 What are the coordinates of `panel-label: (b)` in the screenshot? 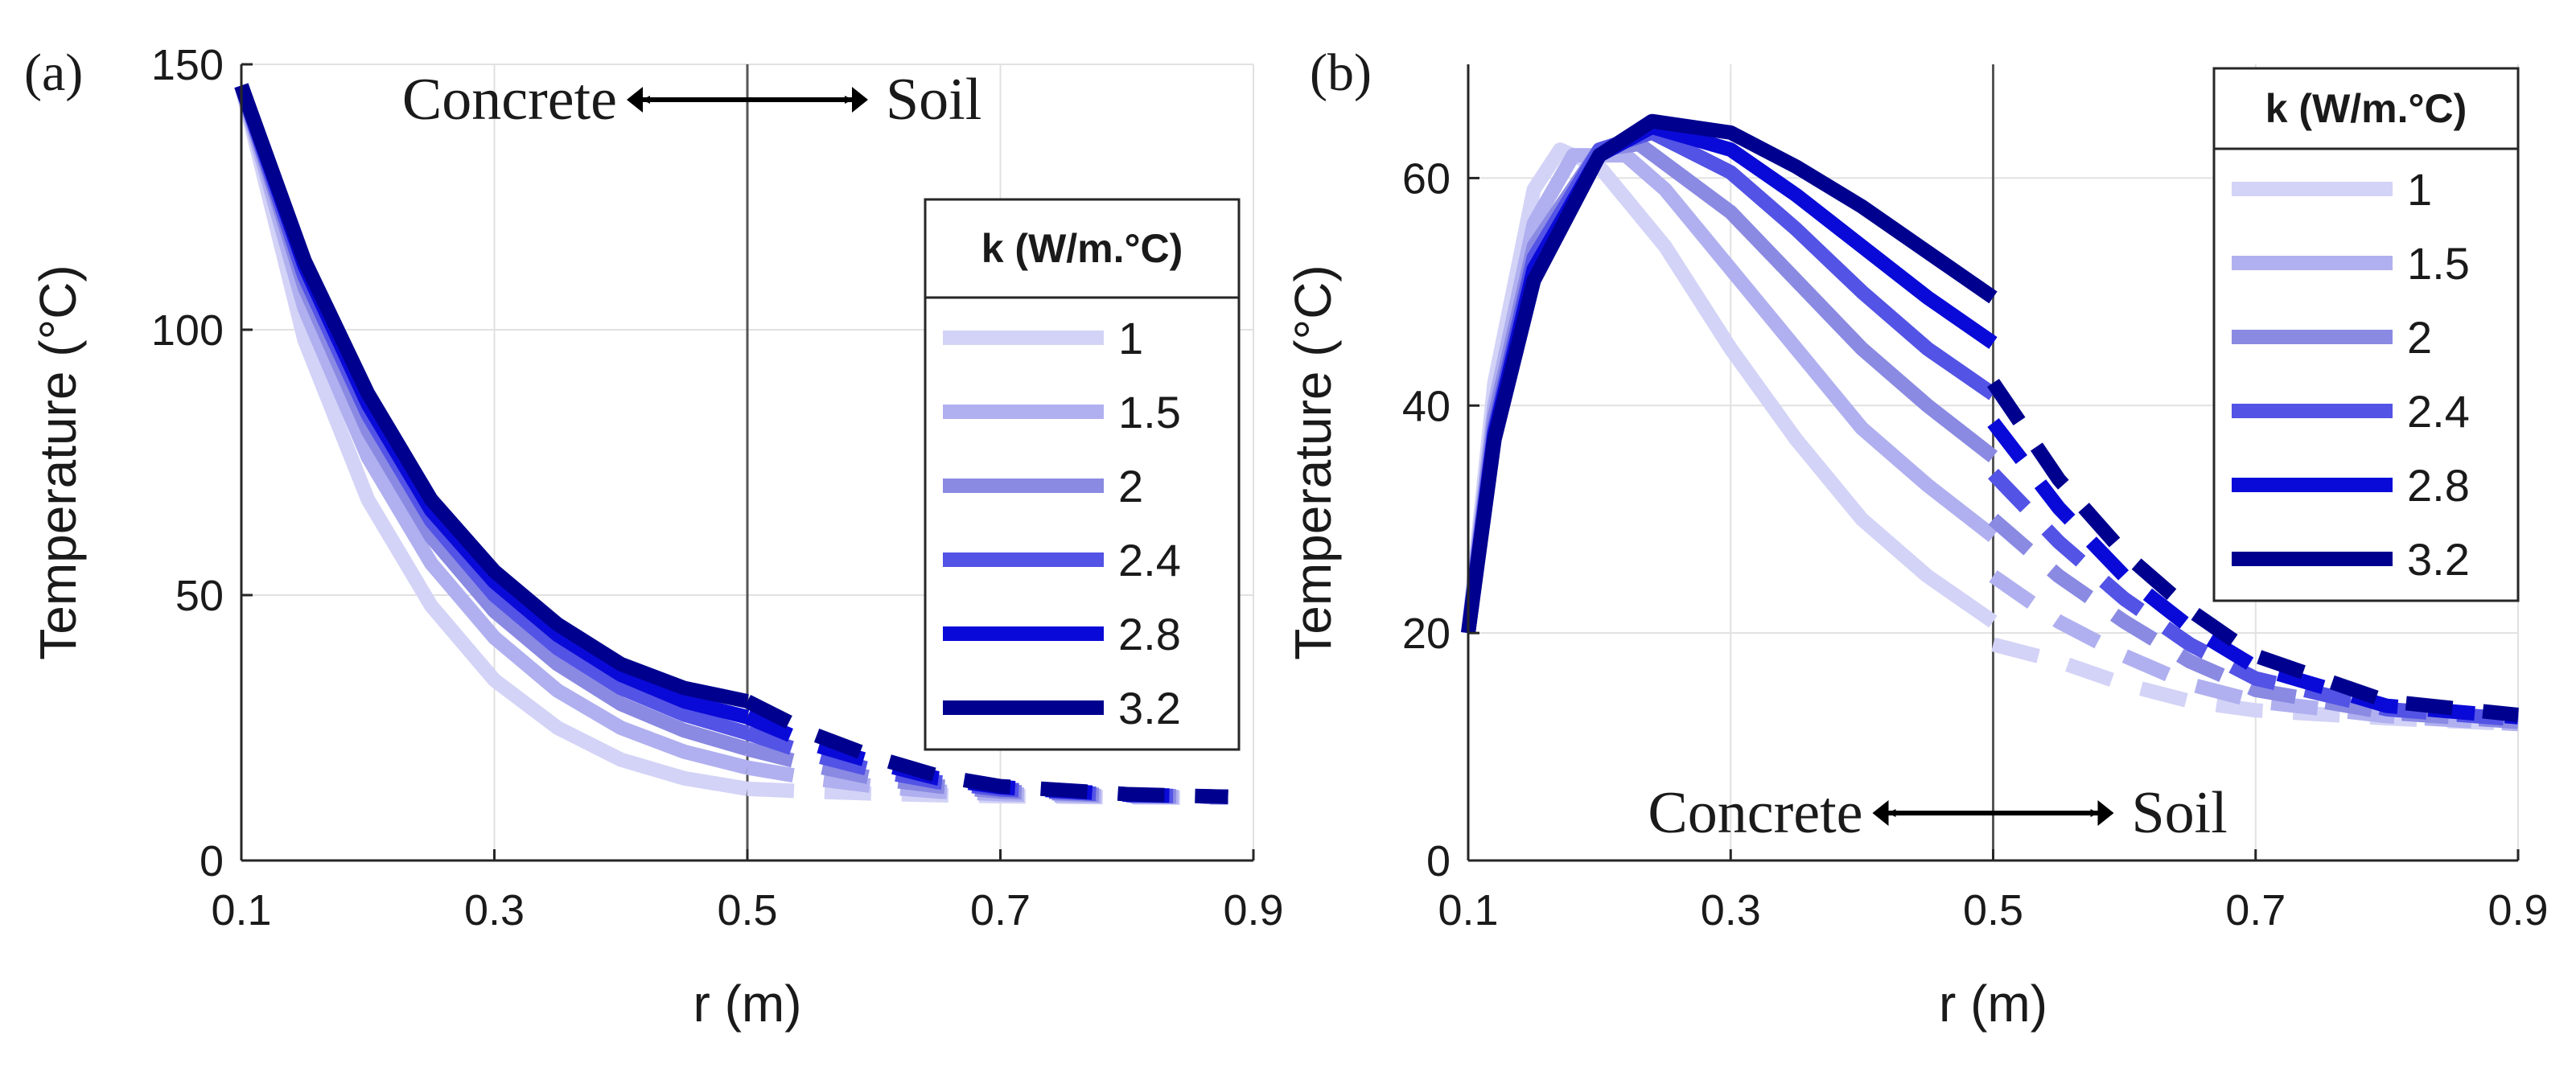 It's located at (1341, 72).